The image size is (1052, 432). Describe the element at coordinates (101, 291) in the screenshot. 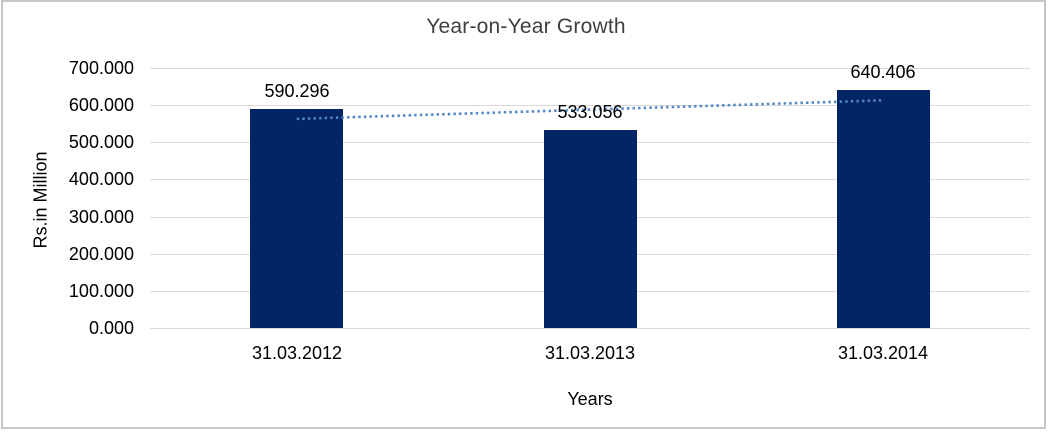

I see `y-tick-label: 100.000` at that location.